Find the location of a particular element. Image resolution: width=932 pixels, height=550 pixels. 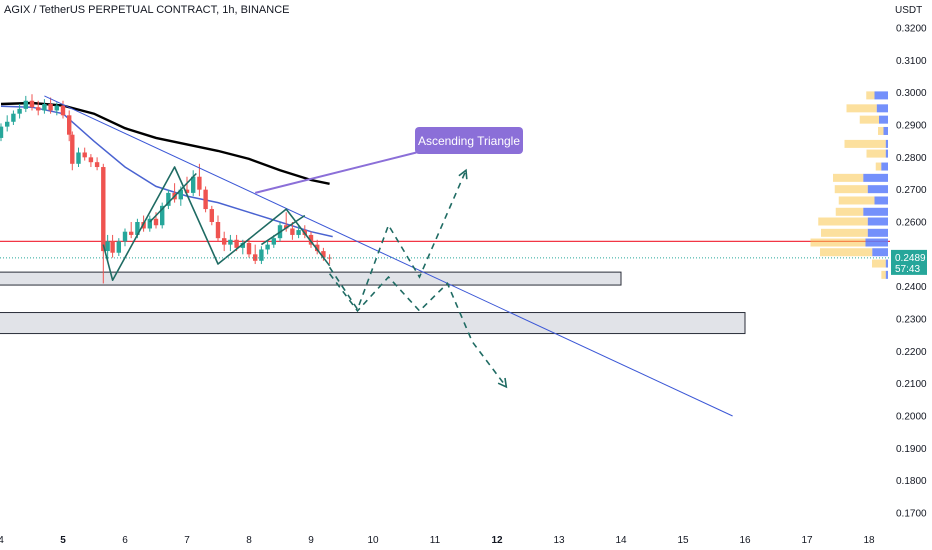

x-tick-label: 12 is located at coordinates (497, 540).